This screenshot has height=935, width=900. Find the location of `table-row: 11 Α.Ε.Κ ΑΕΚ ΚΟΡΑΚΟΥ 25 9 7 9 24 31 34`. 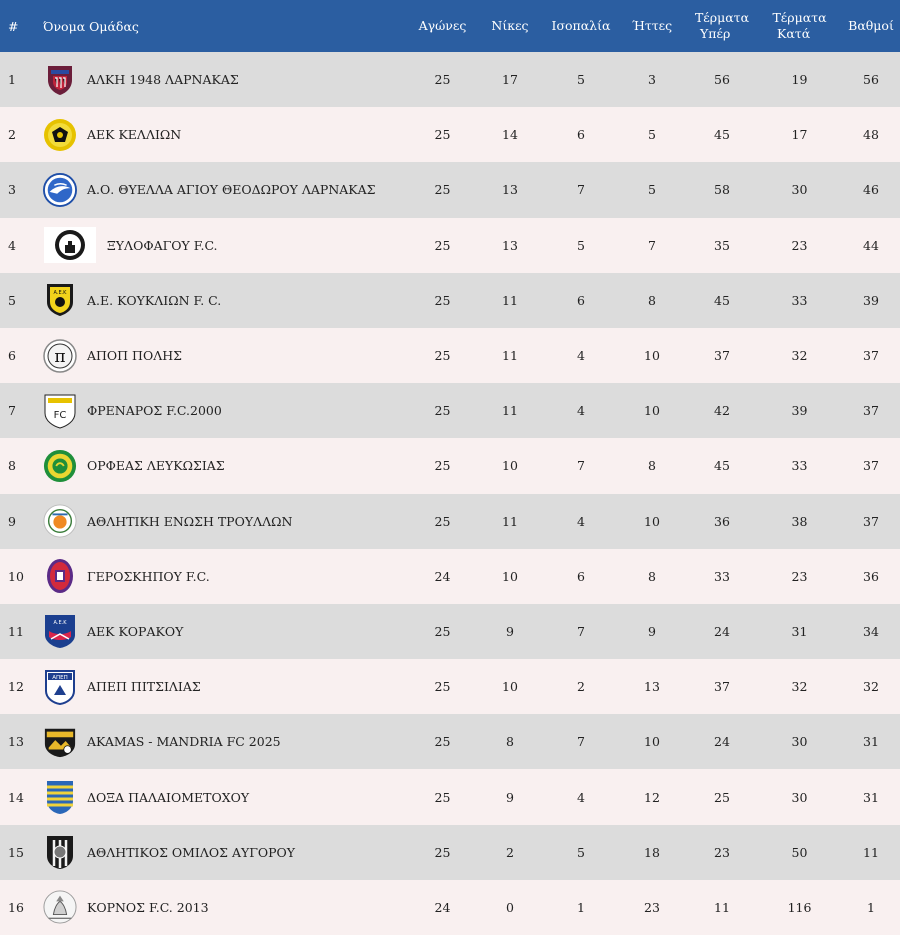

table-row: 11 Α.Ε.Κ ΑΕΚ ΚΟΡΑΚΟΥ 25 9 7 9 24 31 34 is located at coordinates (450, 631).